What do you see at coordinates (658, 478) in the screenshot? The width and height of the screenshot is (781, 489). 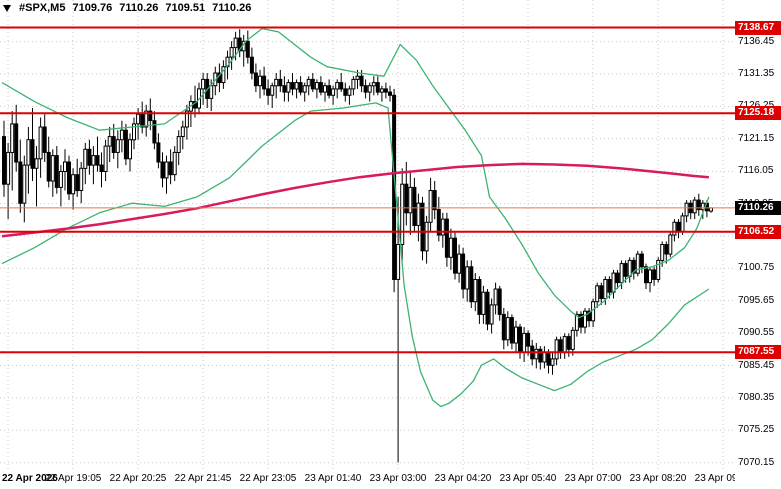 I see `time-tick-label: 23 Apr 08:20` at bounding box center [658, 478].